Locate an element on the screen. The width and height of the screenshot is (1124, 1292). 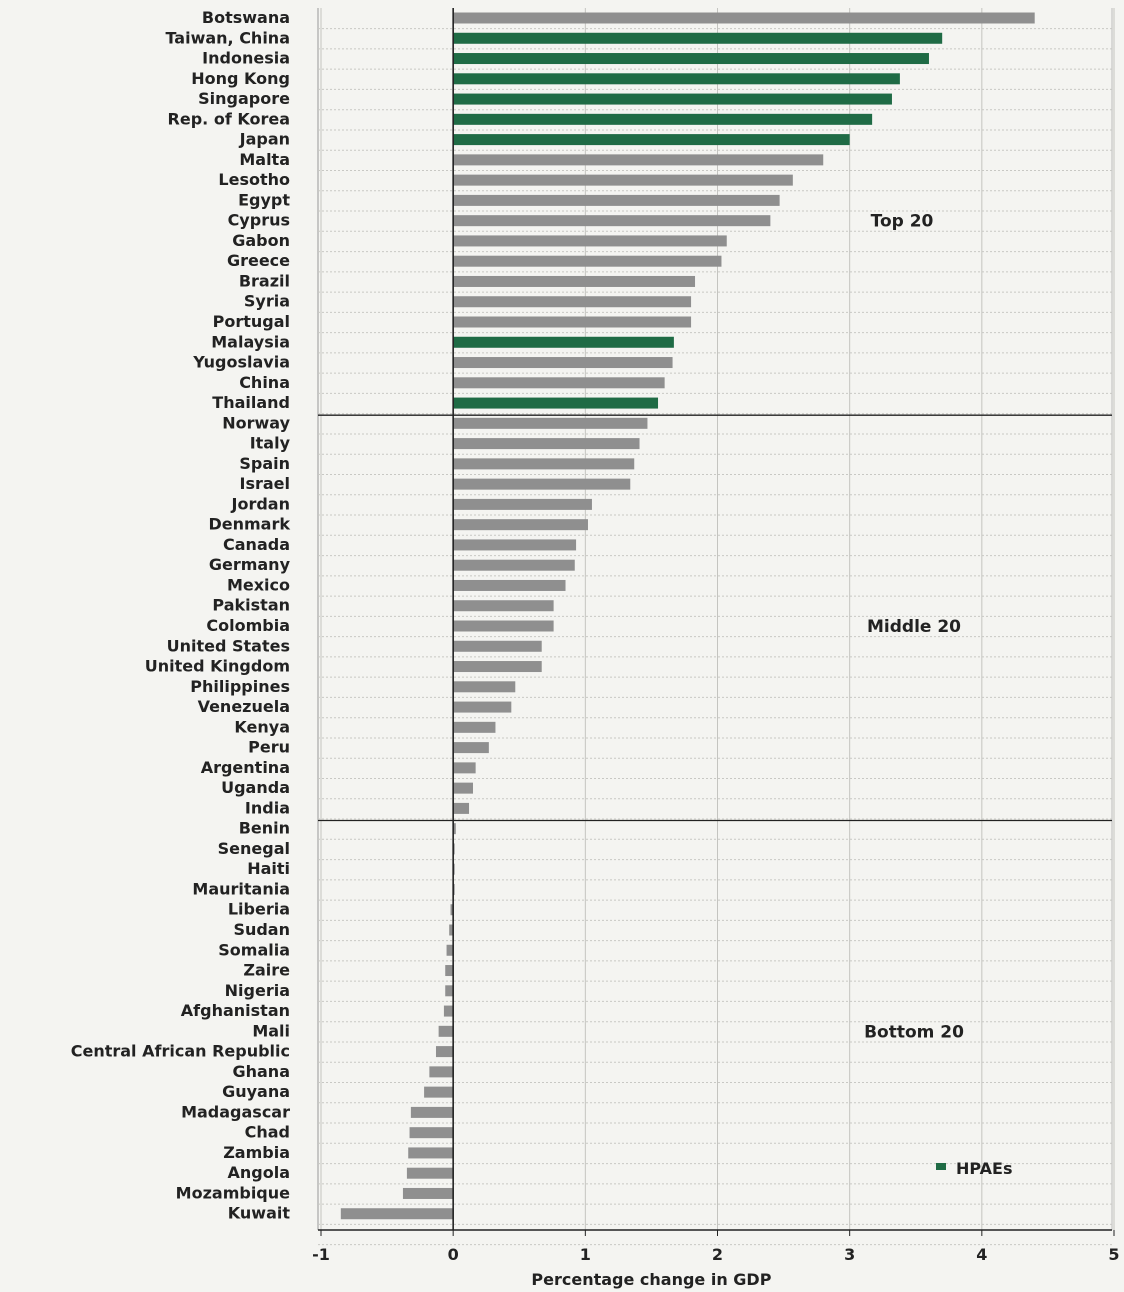
country-label: Colombia is located at coordinates (248, 625).